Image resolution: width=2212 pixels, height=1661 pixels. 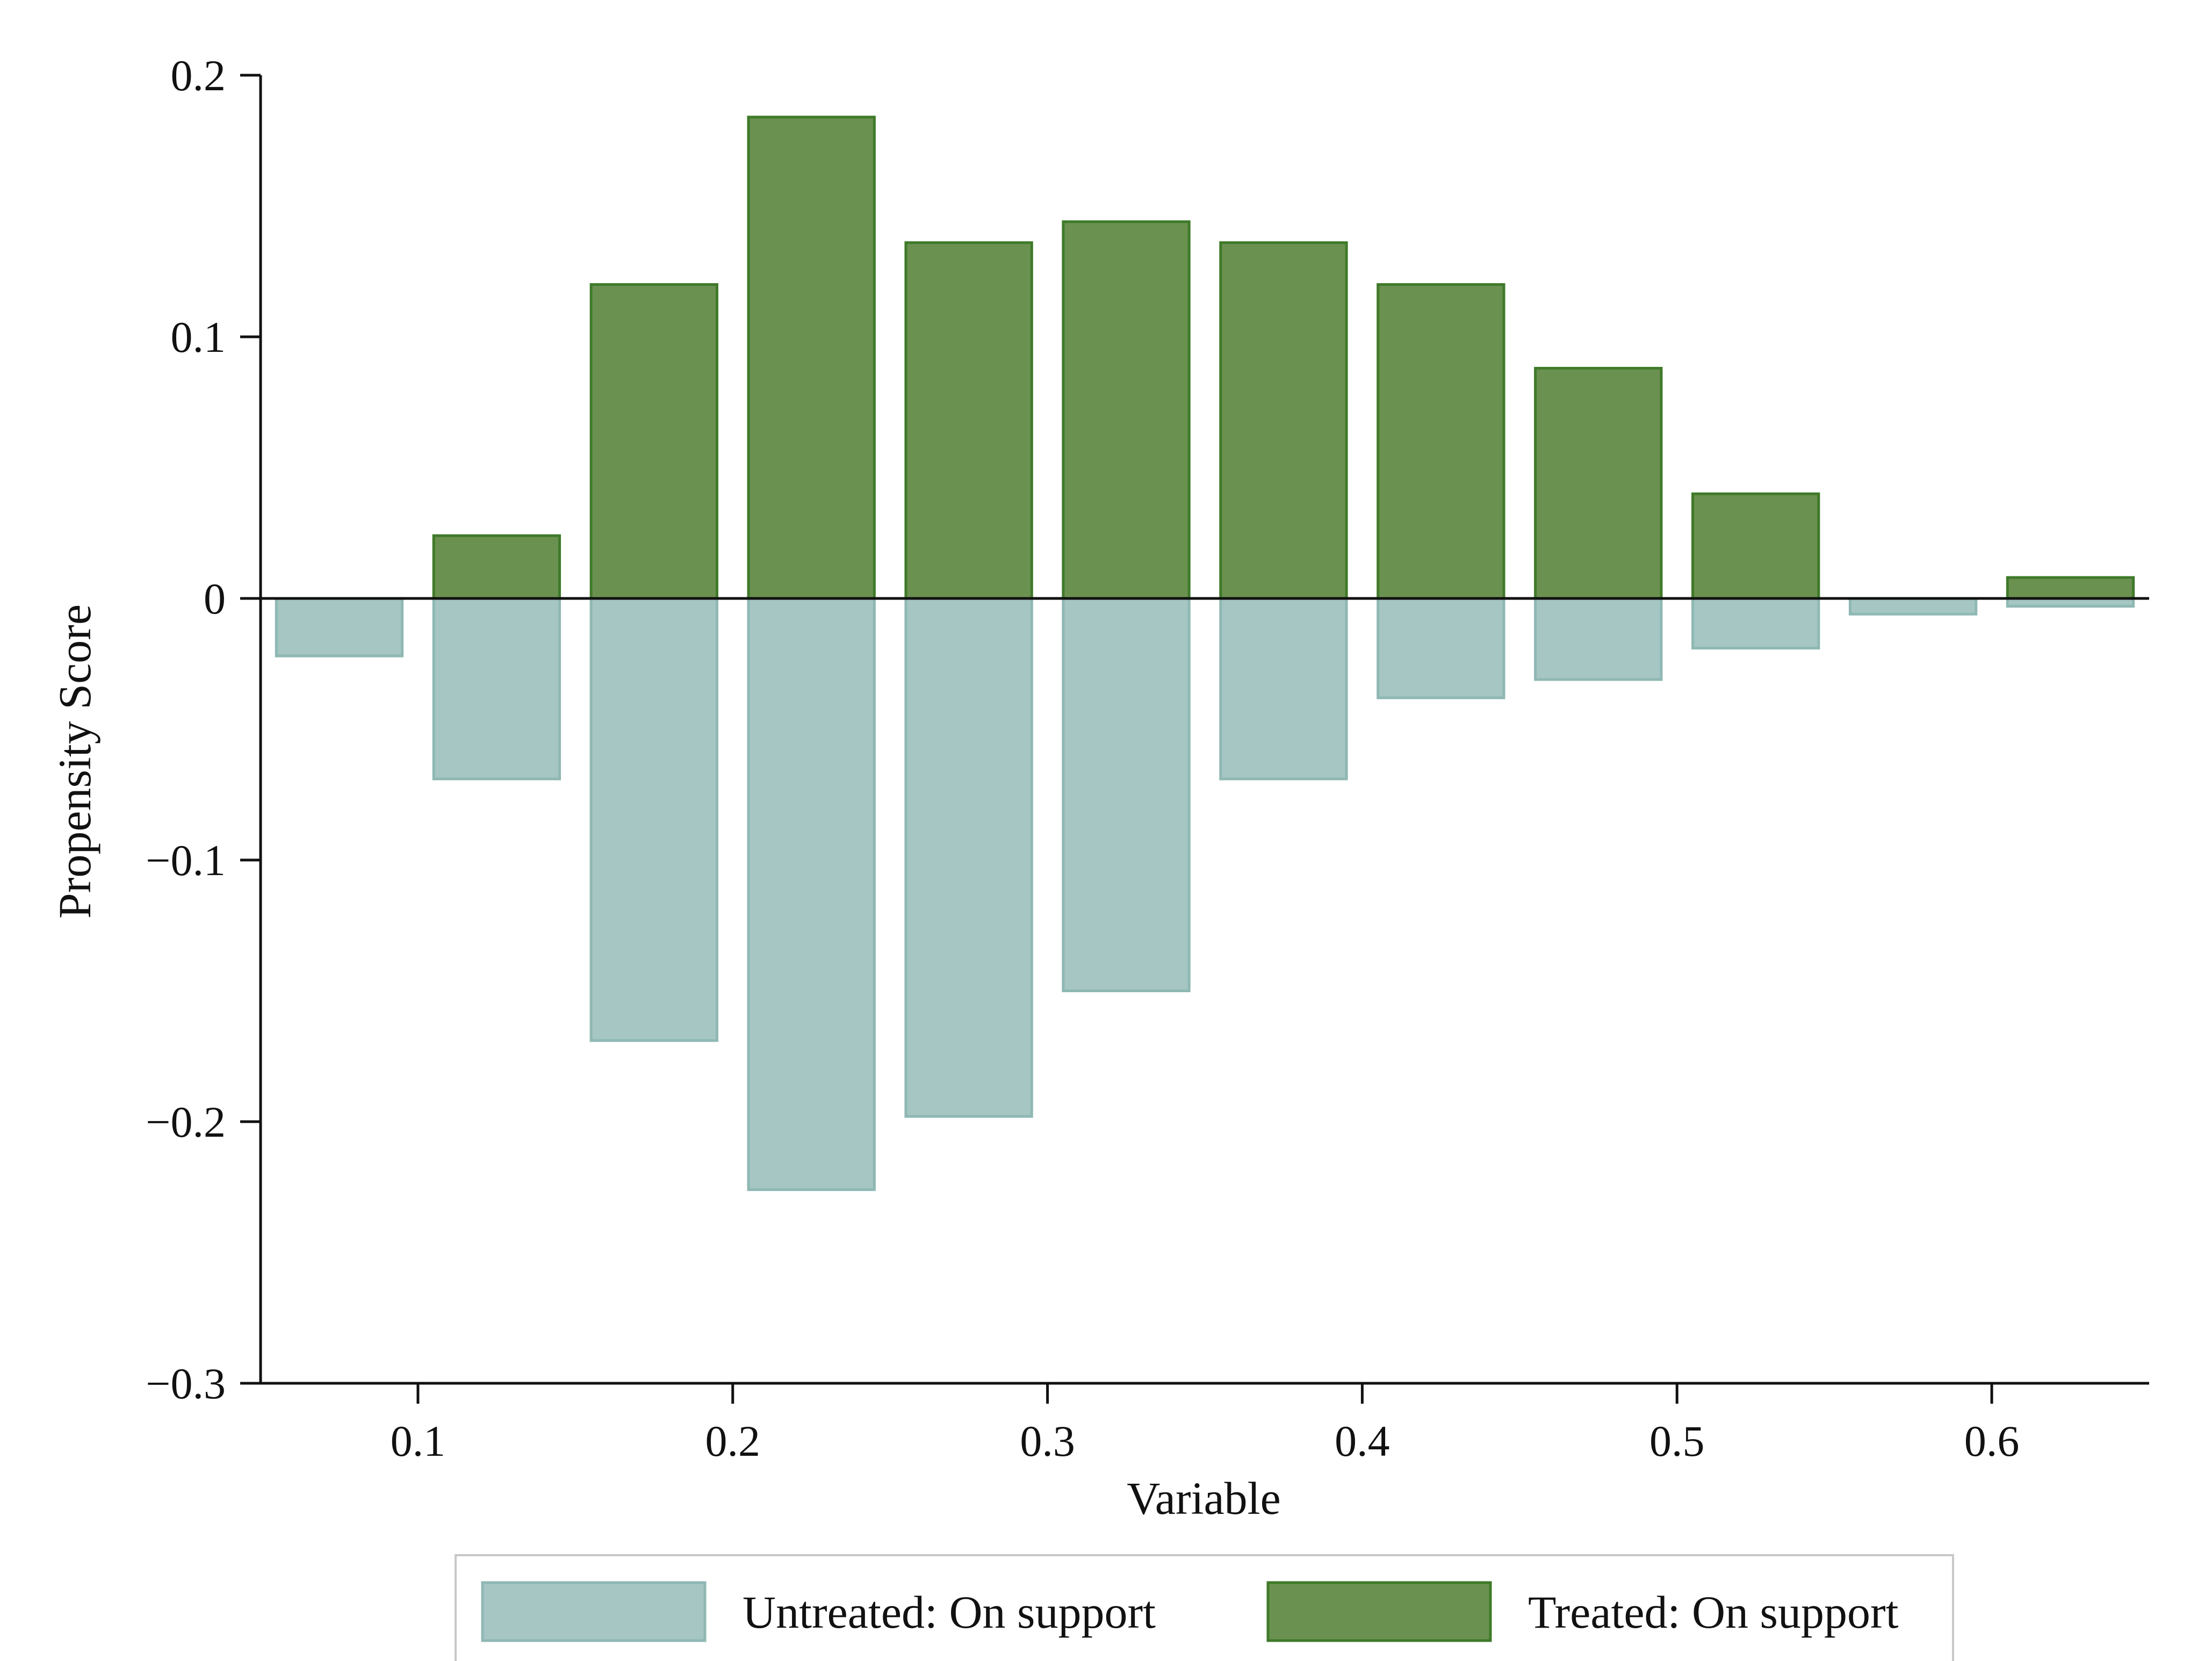 What do you see at coordinates (1362, 1441) in the screenshot?
I see `x-tick-label: 0.4` at bounding box center [1362, 1441].